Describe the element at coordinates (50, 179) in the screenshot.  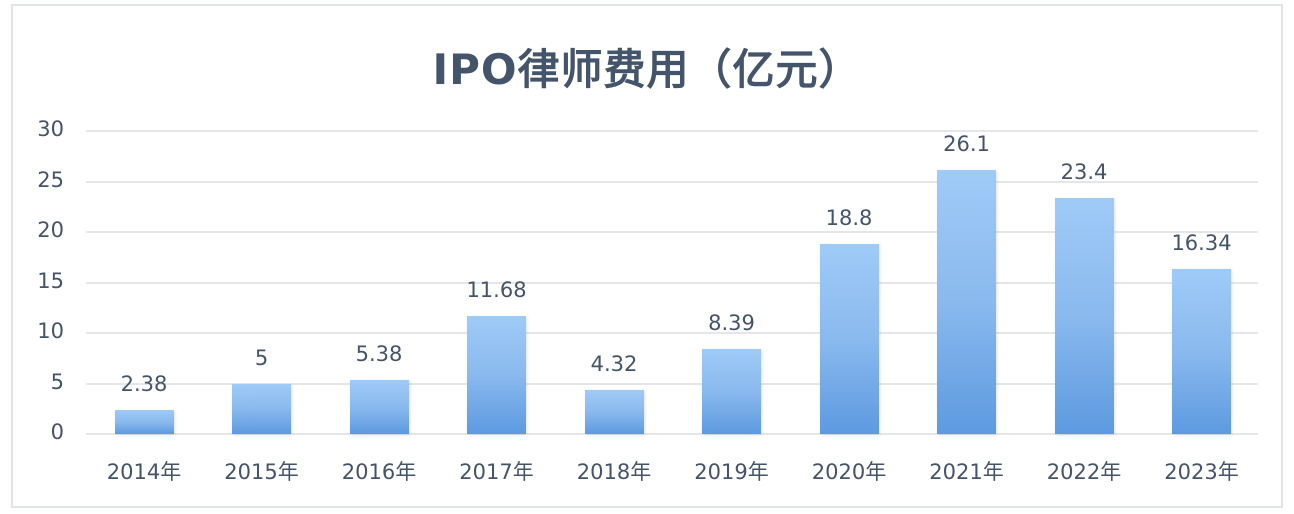
I see `y-axis-tick-label: 25` at that location.